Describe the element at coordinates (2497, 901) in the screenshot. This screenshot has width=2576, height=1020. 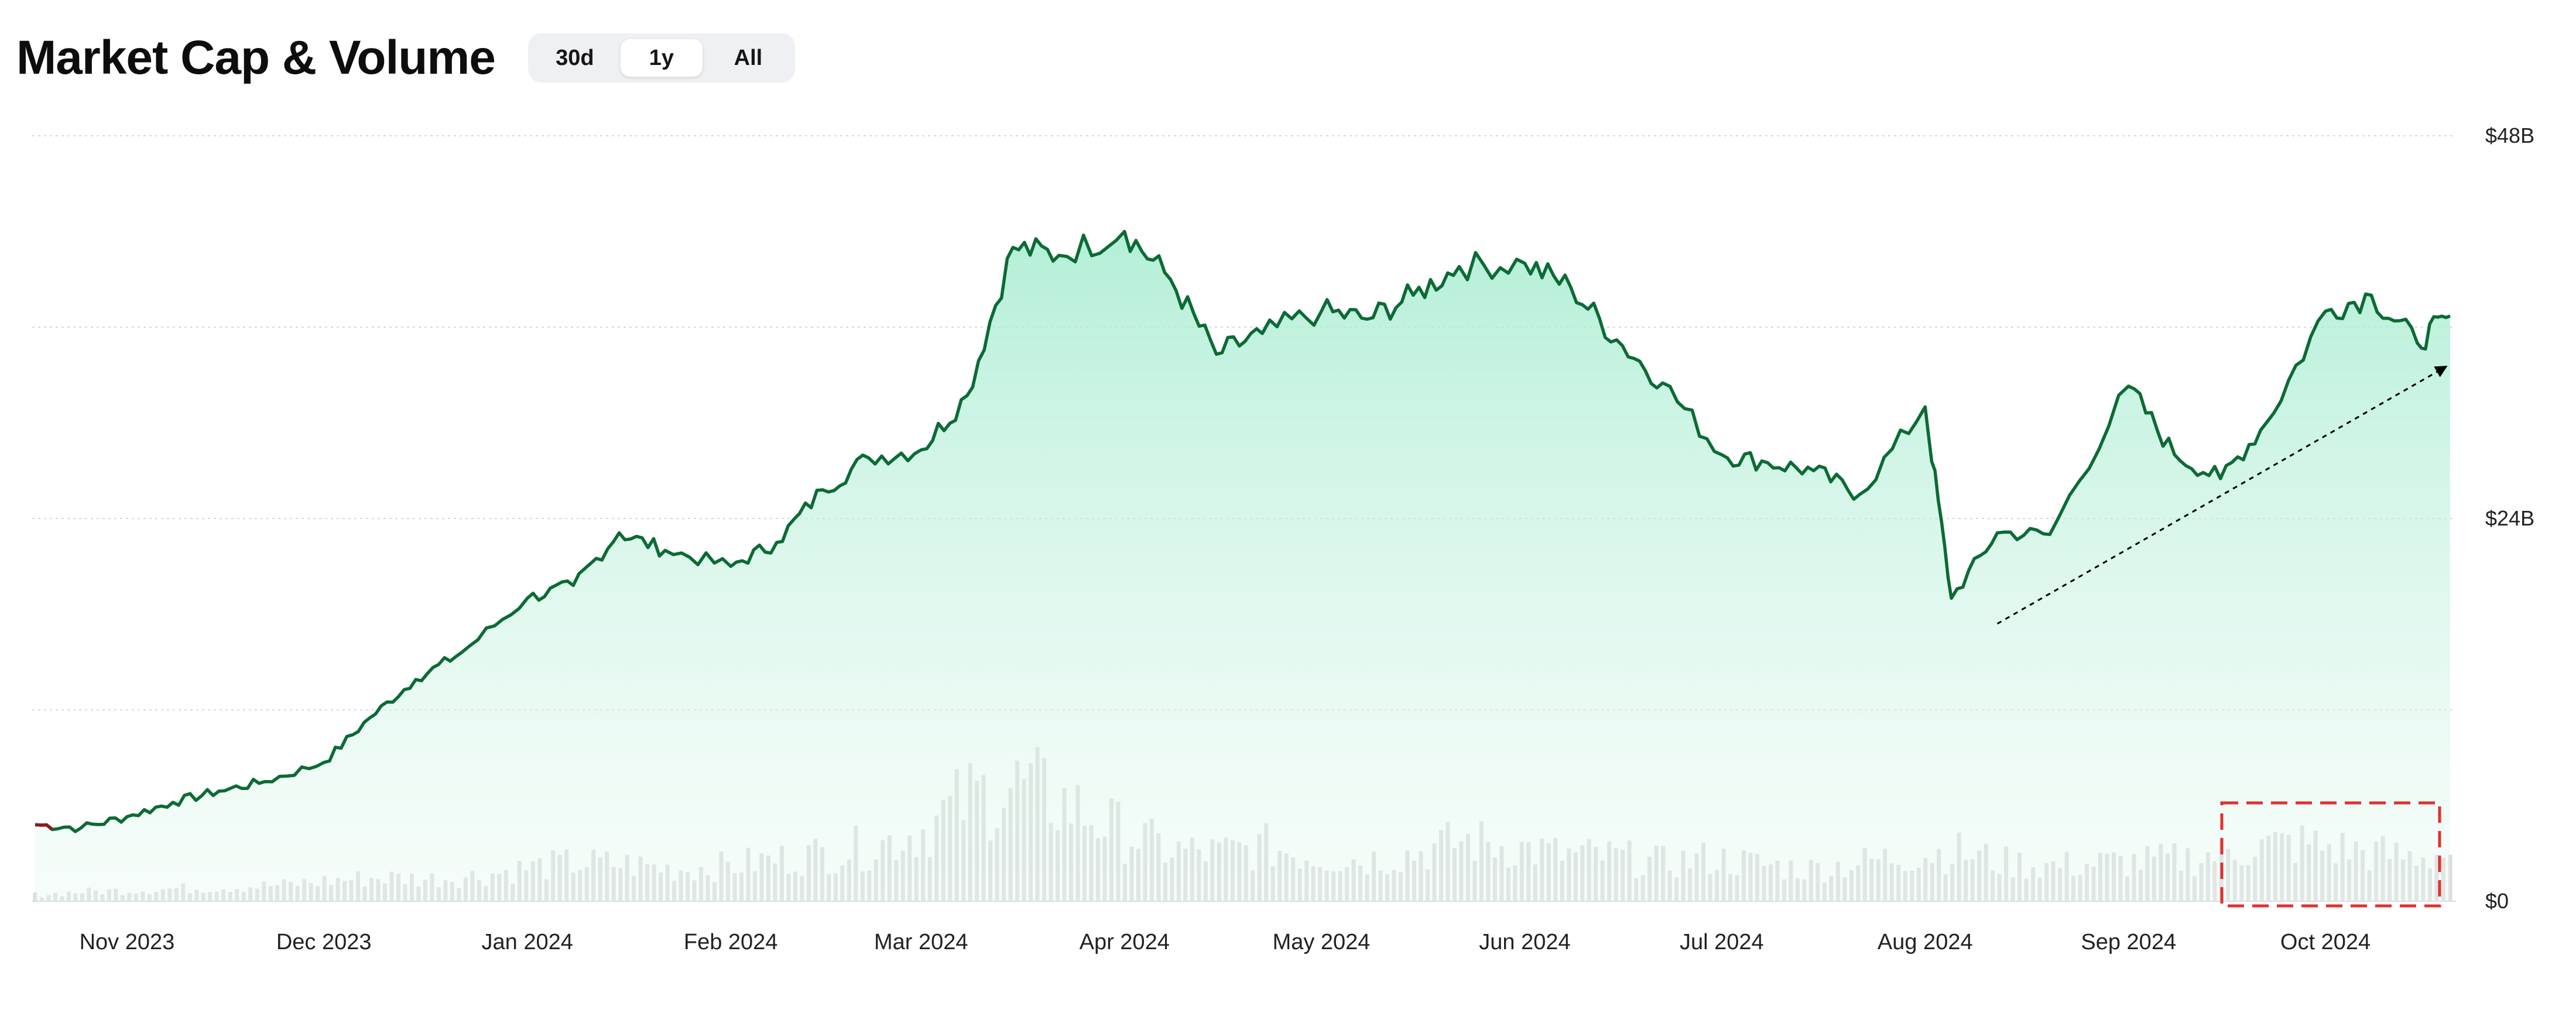
I see `y-tick-label: $0` at that location.